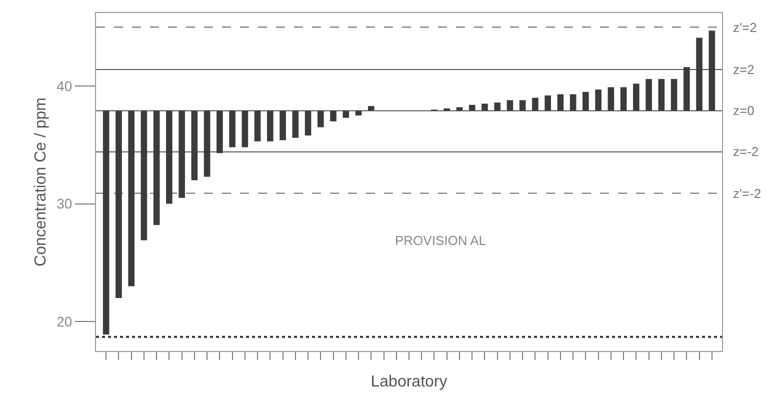  What do you see at coordinates (41, 182) in the screenshot?
I see `y-axis-title: Concentration Ce / ppm` at bounding box center [41, 182].